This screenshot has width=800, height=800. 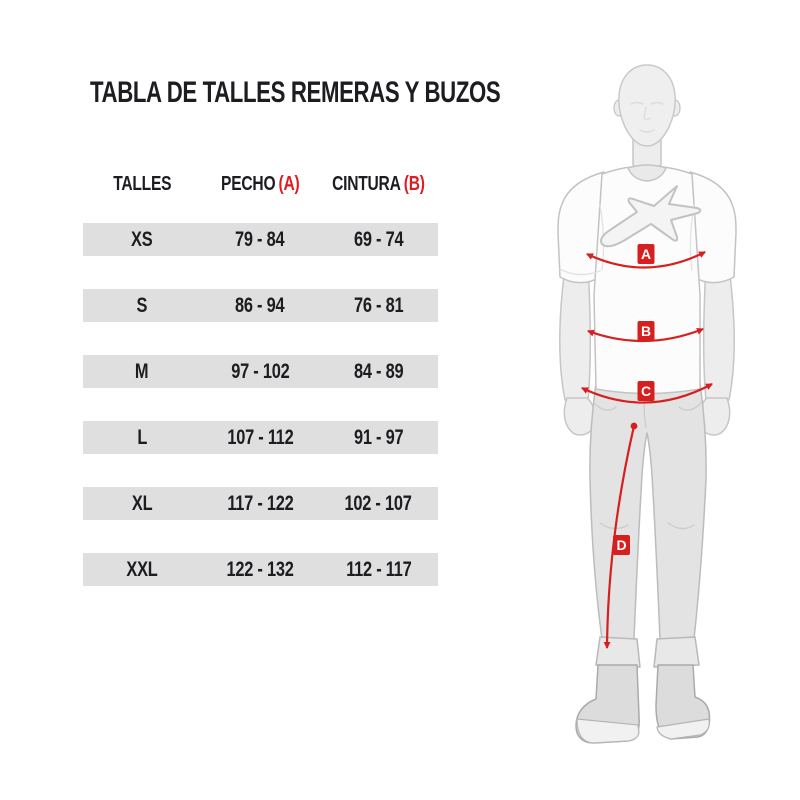 I want to click on hip-label-box, so click(x=646, y=391).